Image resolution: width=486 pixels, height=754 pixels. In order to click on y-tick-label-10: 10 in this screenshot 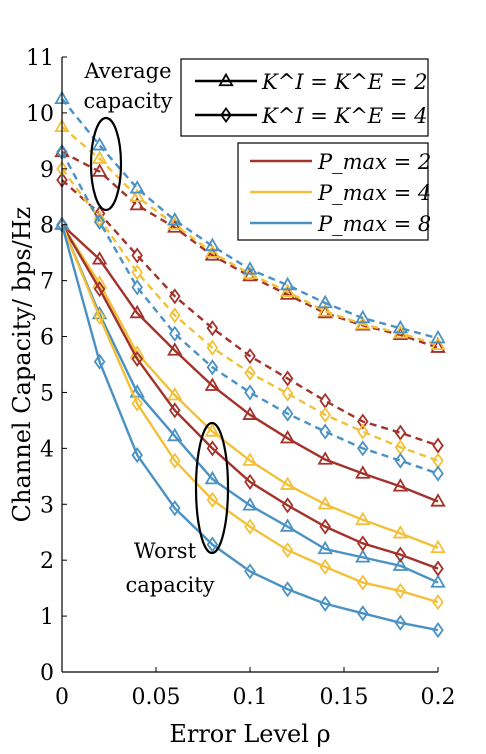, I will do `click(40, 114)`.